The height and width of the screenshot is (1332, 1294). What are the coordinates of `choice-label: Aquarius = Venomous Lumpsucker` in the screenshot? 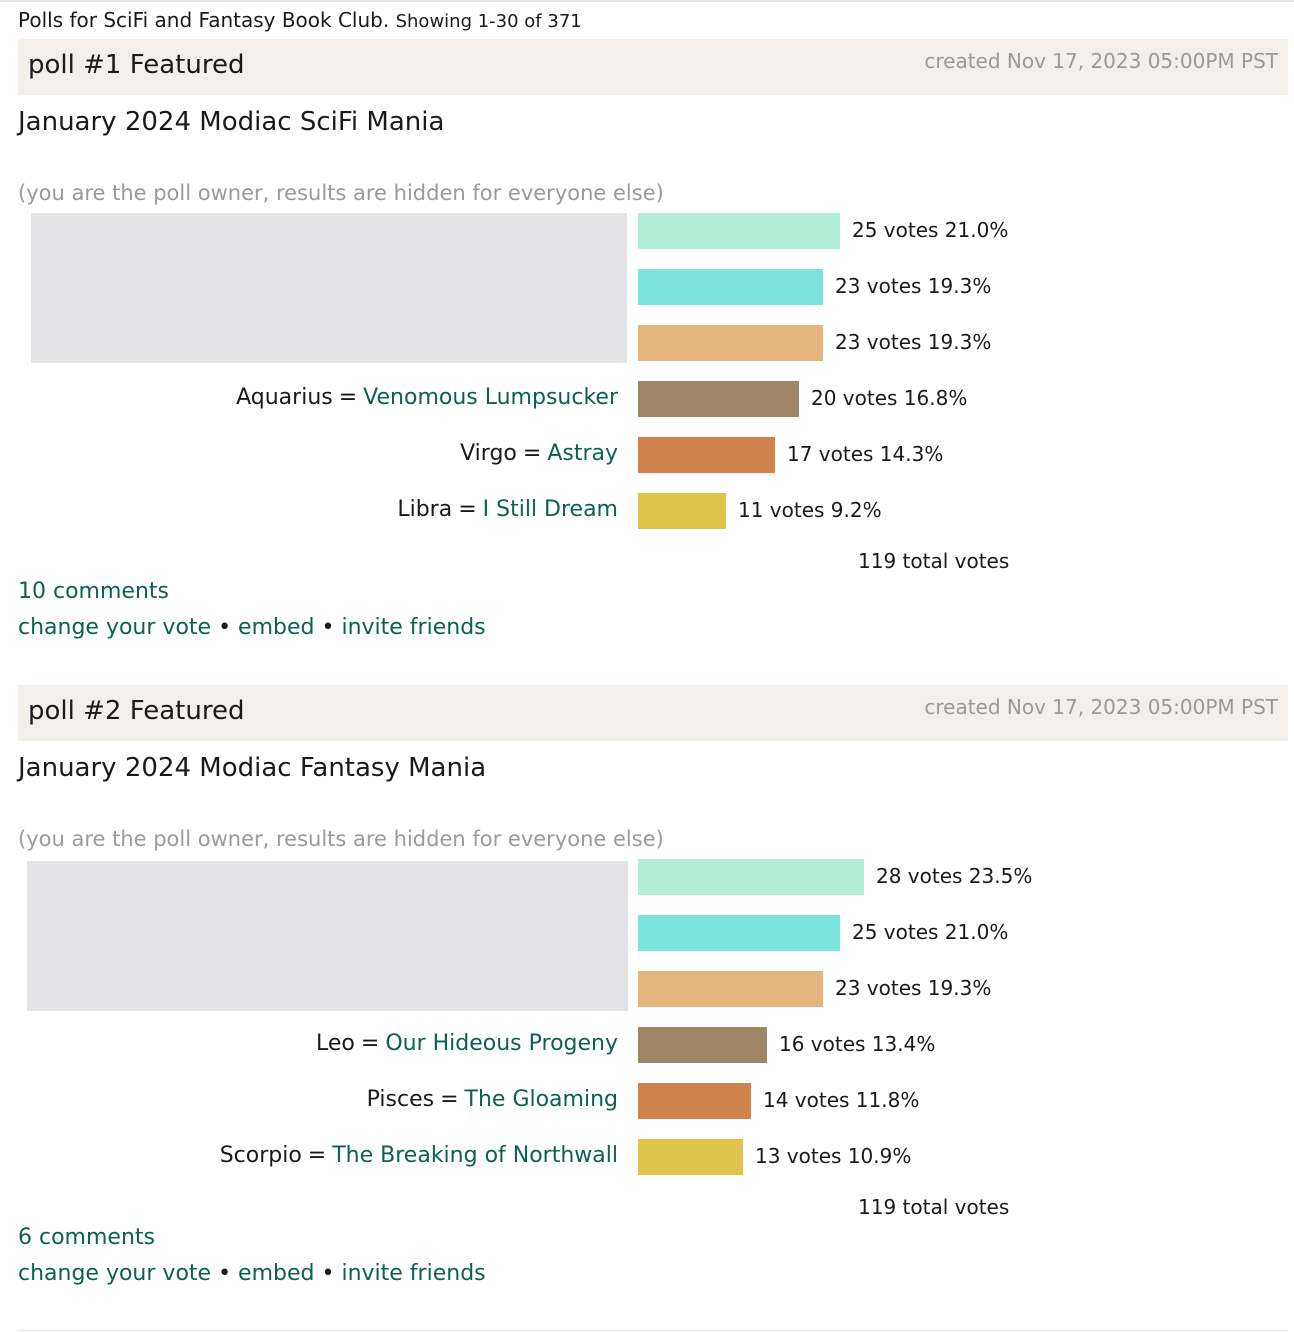 It's located at (427, 397).